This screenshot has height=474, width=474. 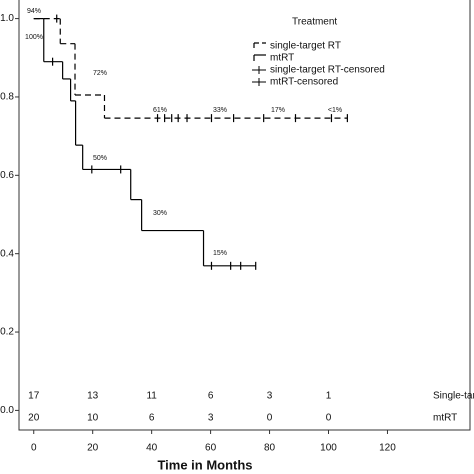 I want to click on annotation: 94%, so click(x=34, y=11).